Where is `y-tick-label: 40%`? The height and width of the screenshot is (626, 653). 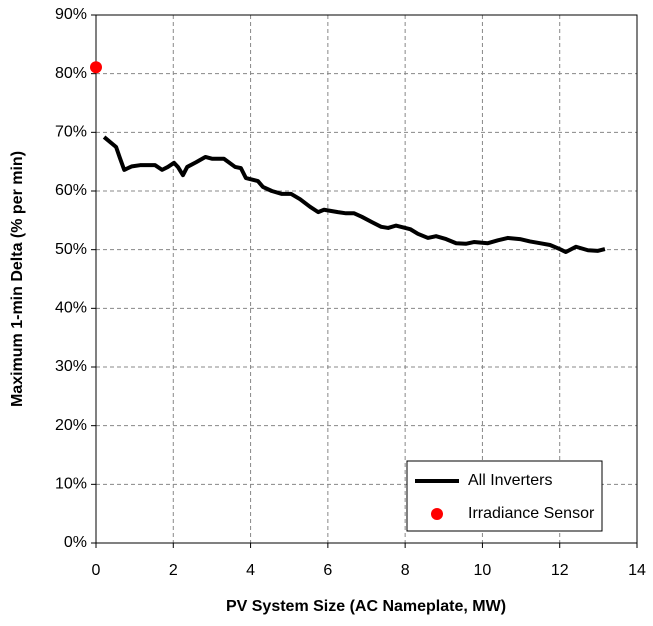
y-tick-label: 40% is located at coordinates (71, 308).